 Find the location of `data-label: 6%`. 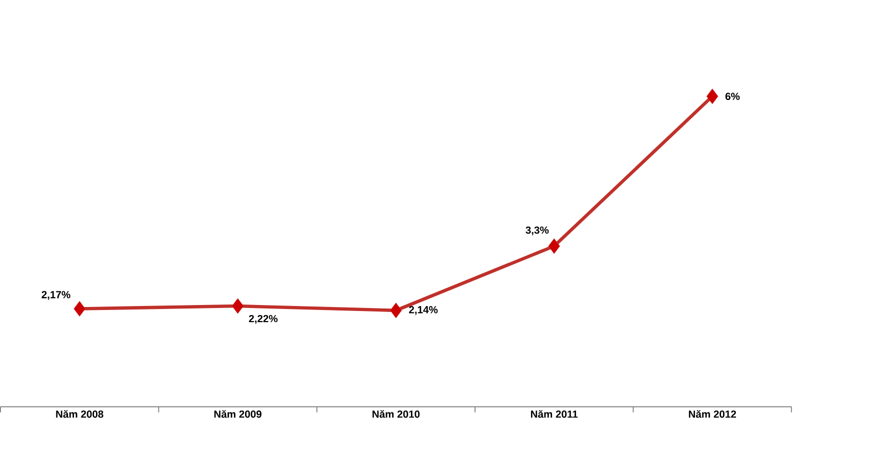

data-label: 6% is located at coordinates (732, 96).